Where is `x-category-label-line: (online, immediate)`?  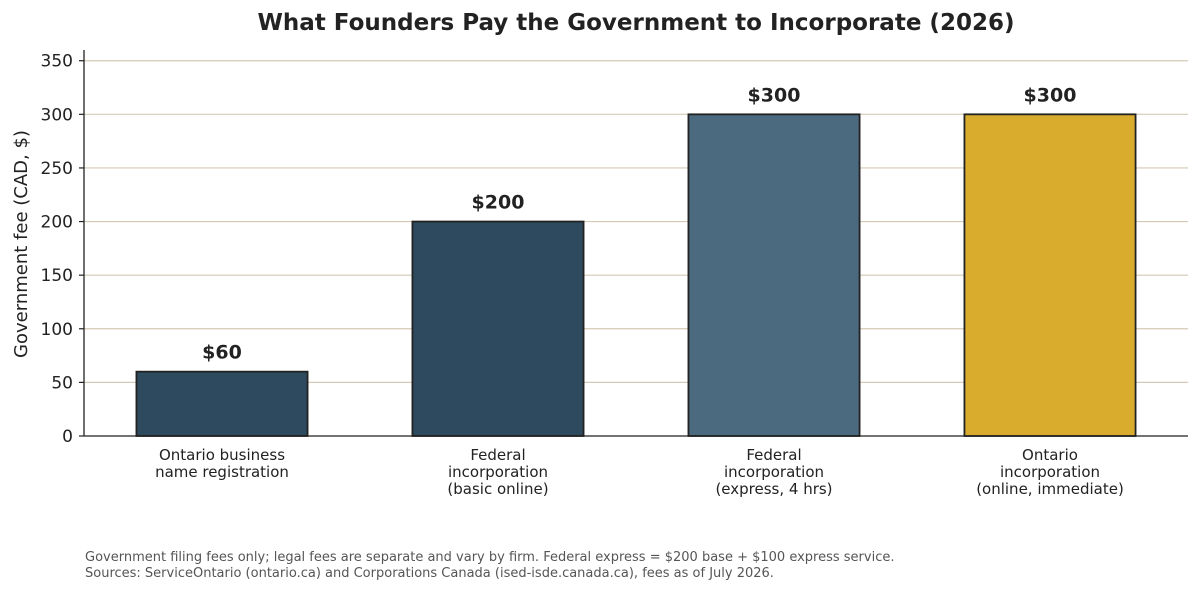
x-category-label-line: (online, immediate) is located at coordinates (1050, 489).